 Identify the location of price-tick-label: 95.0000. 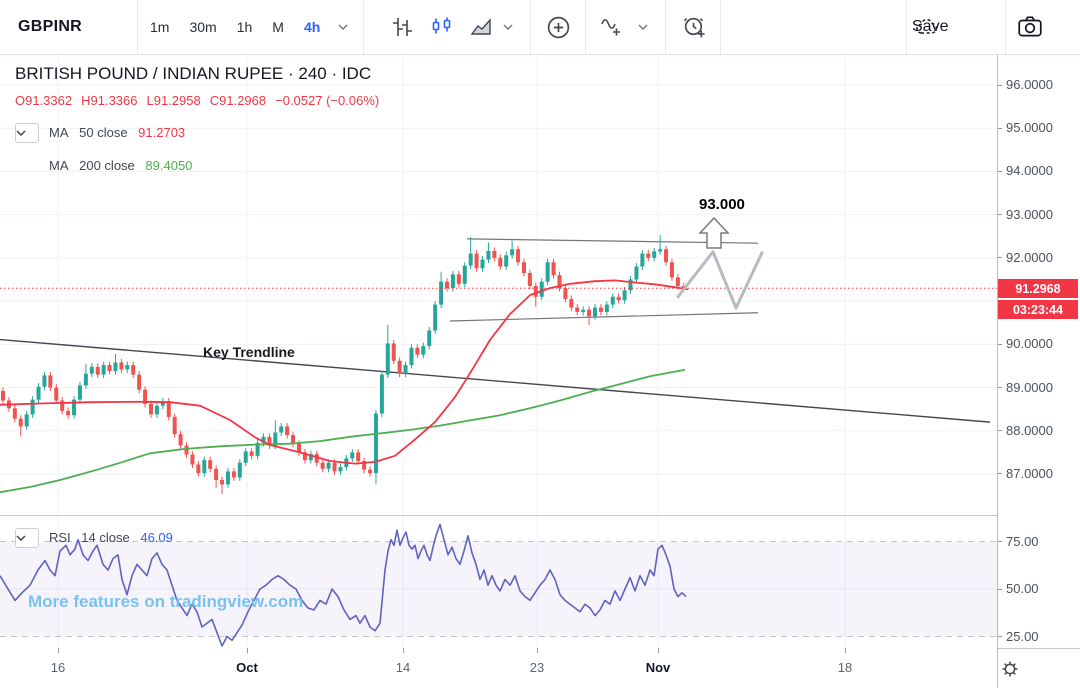
(1029, 128).